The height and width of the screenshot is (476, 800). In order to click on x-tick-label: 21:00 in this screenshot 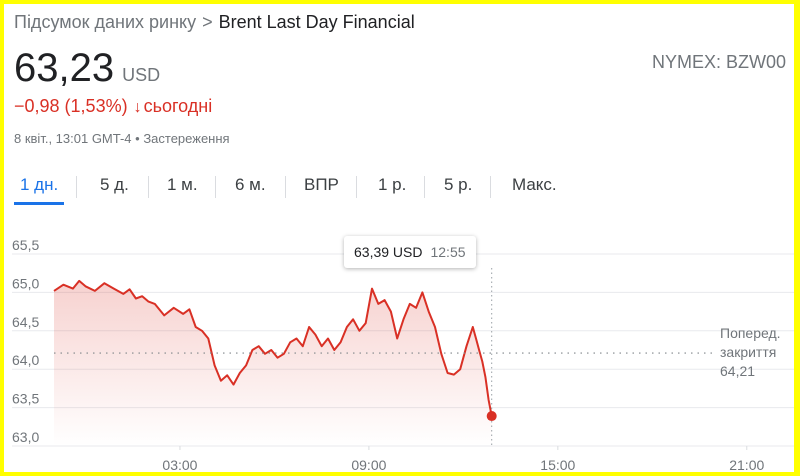, I will do `click(746, 464)`.